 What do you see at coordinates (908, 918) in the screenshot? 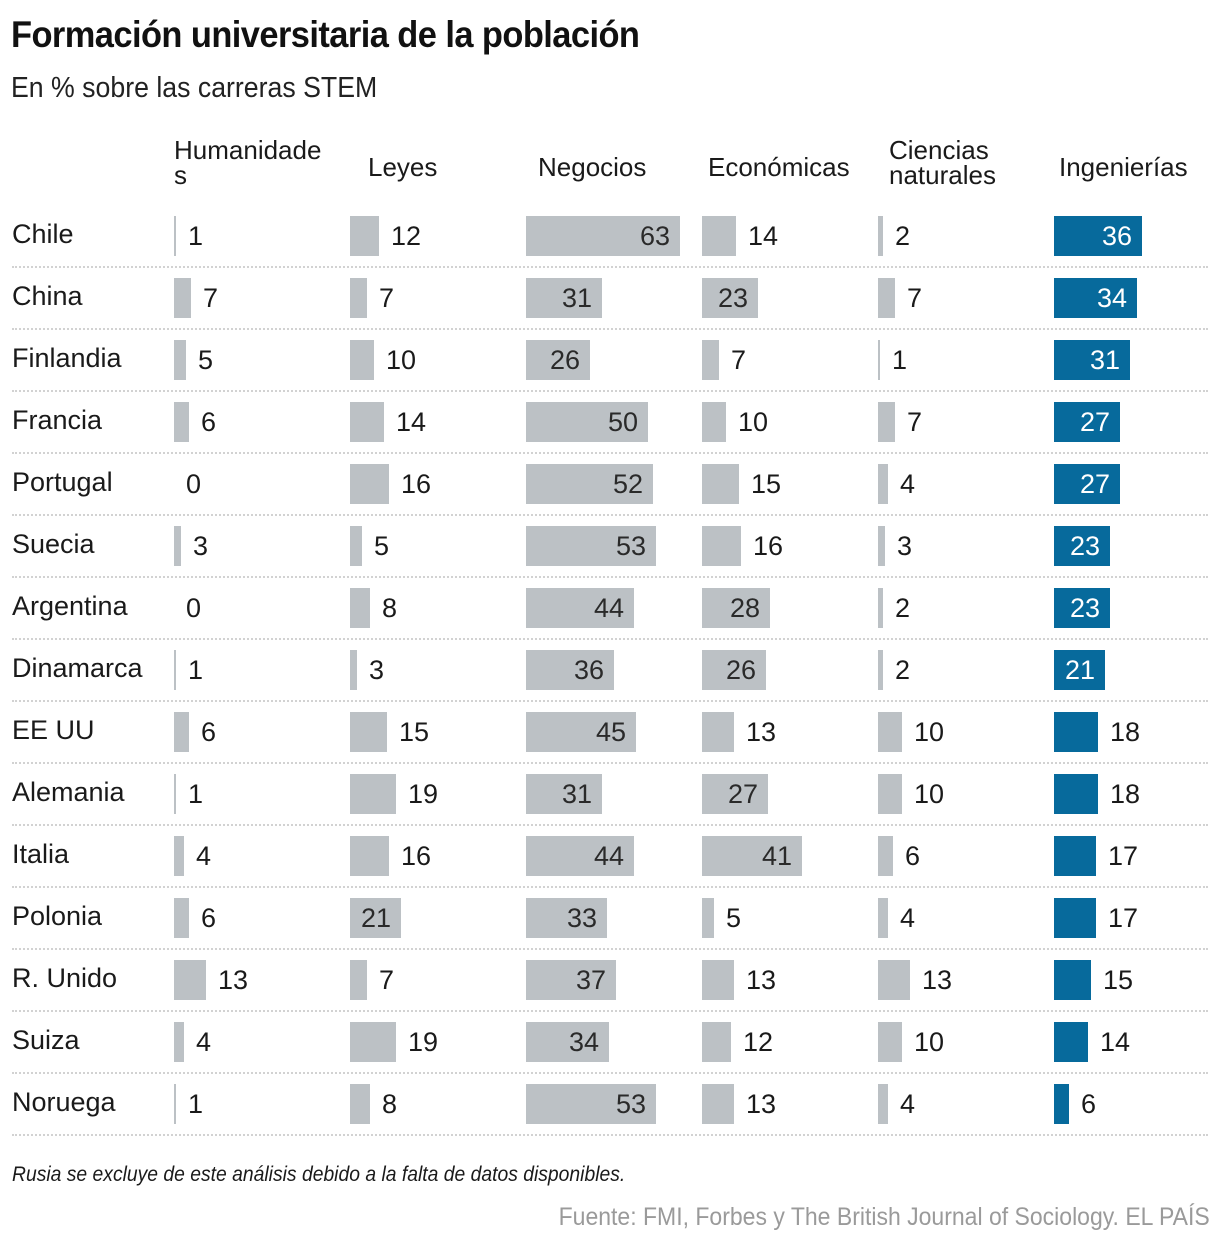
I see `value-label-ciencias-naturales: 4` at bounding box center [908, 918].